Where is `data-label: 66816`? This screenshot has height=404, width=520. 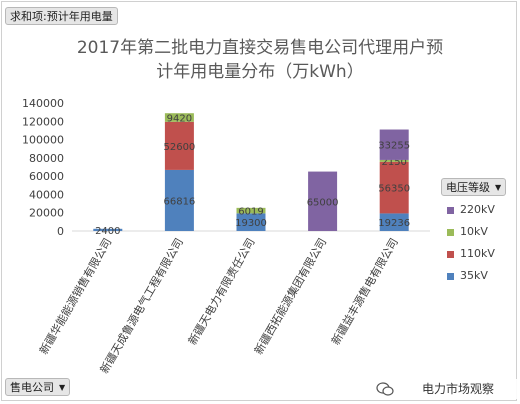 data-label: 66816 is located at coordinates (179, 201).